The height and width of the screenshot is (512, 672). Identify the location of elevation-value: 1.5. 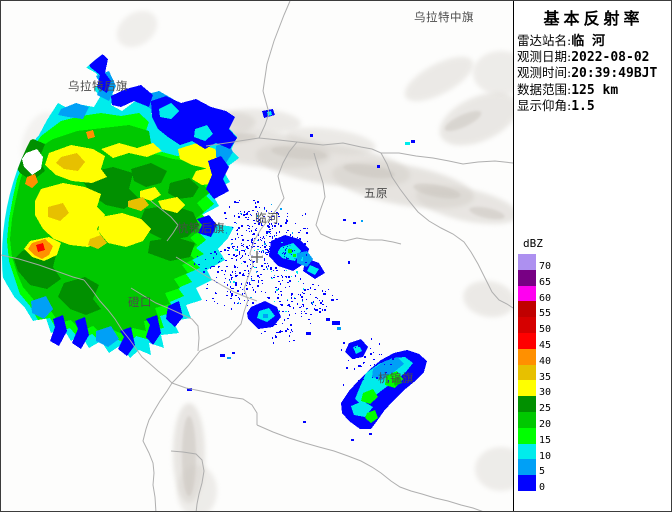
(583, 106).